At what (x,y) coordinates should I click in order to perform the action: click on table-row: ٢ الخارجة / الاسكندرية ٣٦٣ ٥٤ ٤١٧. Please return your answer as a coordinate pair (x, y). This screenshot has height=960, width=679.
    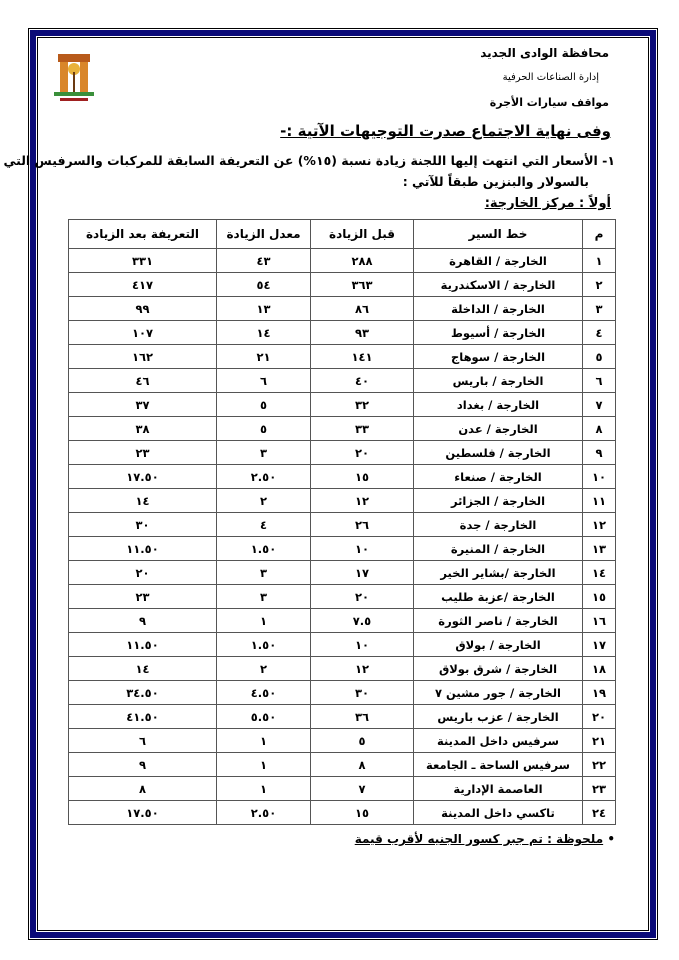
    Looking at the image, I should click on (342, 284).